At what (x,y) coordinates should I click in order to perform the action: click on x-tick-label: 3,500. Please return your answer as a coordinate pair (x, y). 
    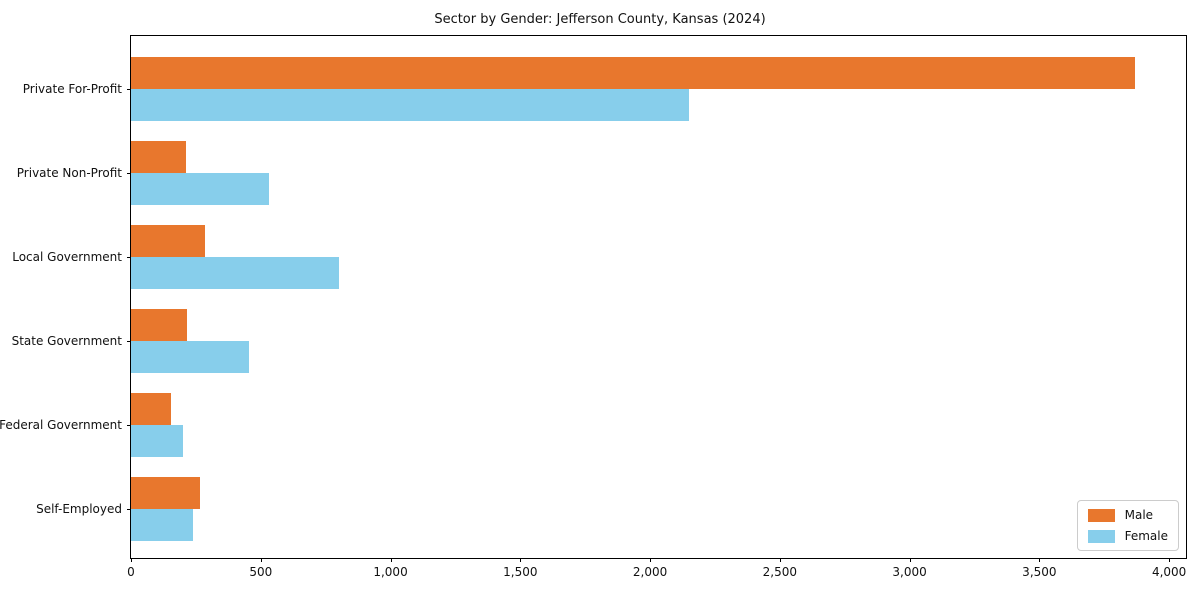
    Looking at the image, I should click on (1039, 572).